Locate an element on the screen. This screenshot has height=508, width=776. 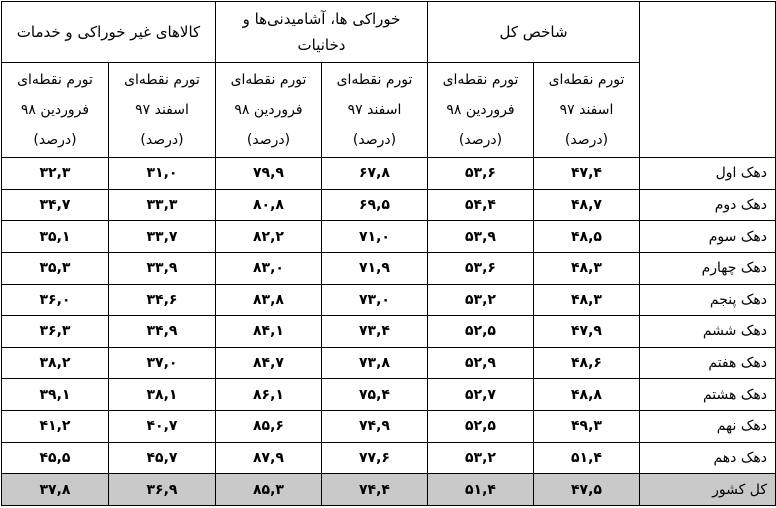
table-cell: ۷۱,۰ is located at coordinates (374, 236).